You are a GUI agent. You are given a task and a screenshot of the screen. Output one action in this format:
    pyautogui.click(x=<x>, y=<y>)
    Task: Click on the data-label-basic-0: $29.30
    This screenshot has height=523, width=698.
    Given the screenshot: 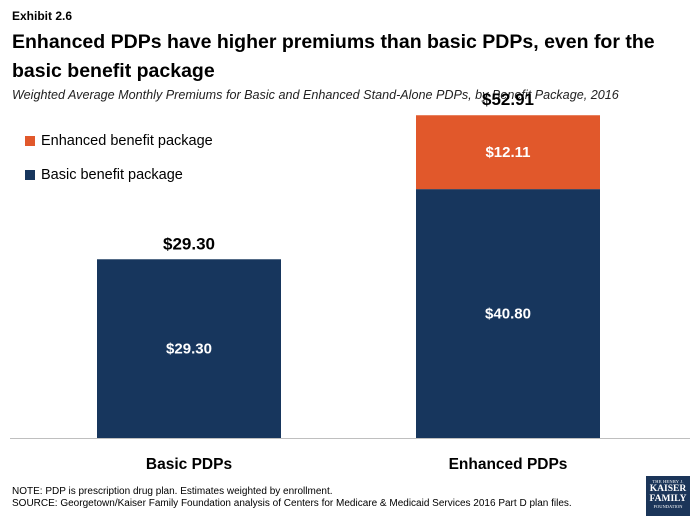 What is the action you would take?
    pyautogui.click(x=189, y=349)
    